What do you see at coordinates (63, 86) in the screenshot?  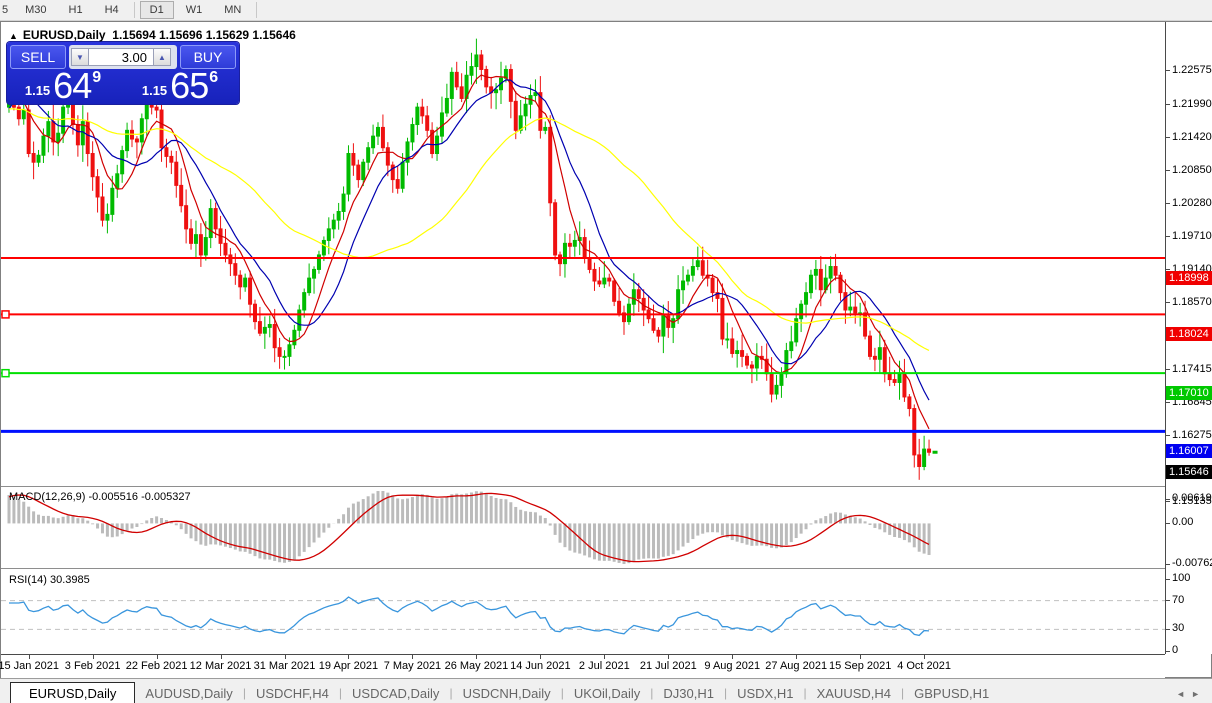 I see `sell-price-display: 1.15 64 9` at bounding box center [63, 86].